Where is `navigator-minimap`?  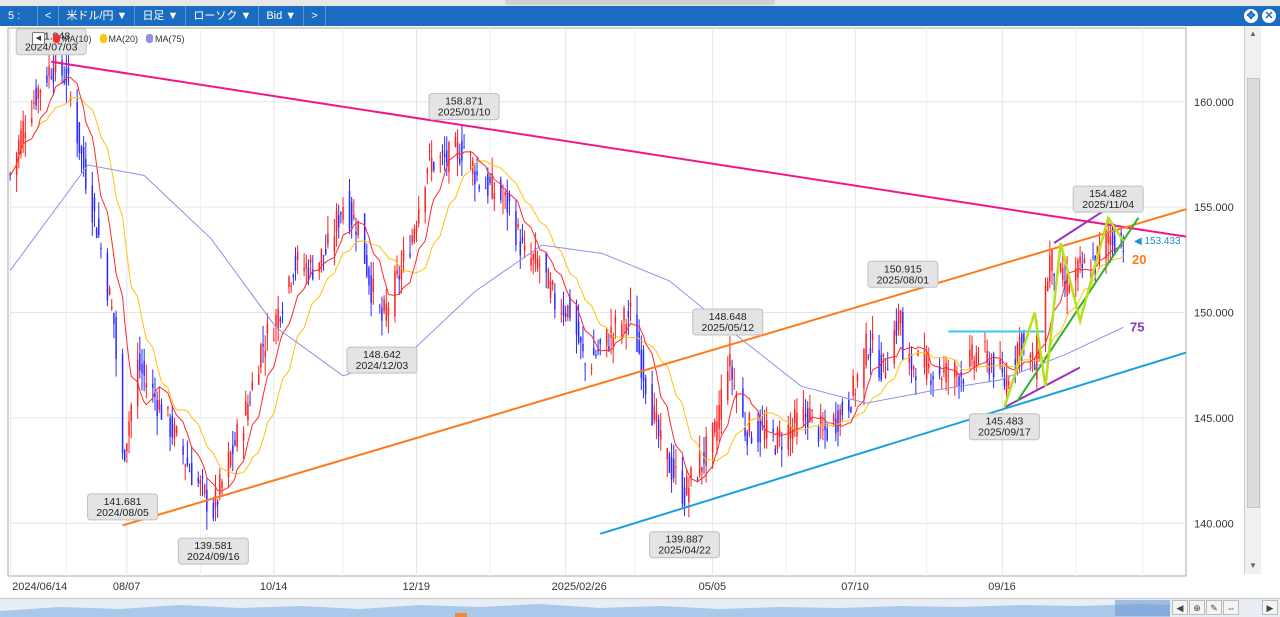 navigator-minimap is located at coordinates (585, 608).